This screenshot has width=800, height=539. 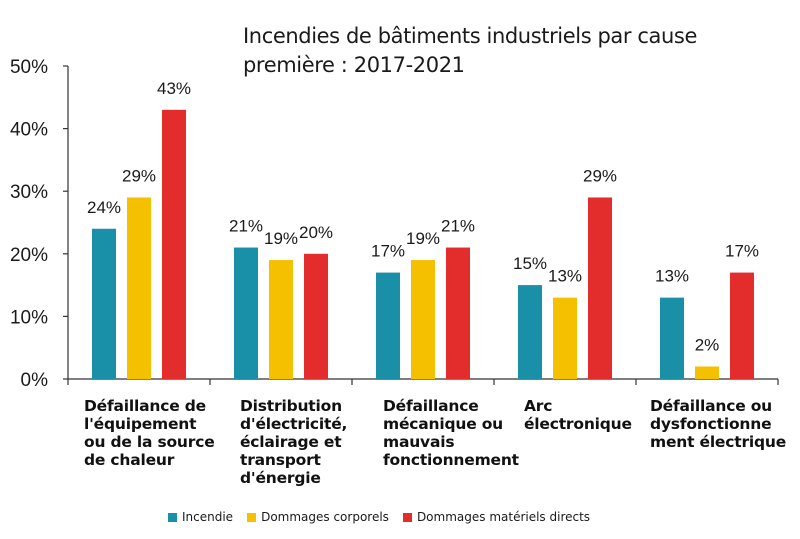 I want to click on category-label-line: ment électrique, so click(x=718, y=442).